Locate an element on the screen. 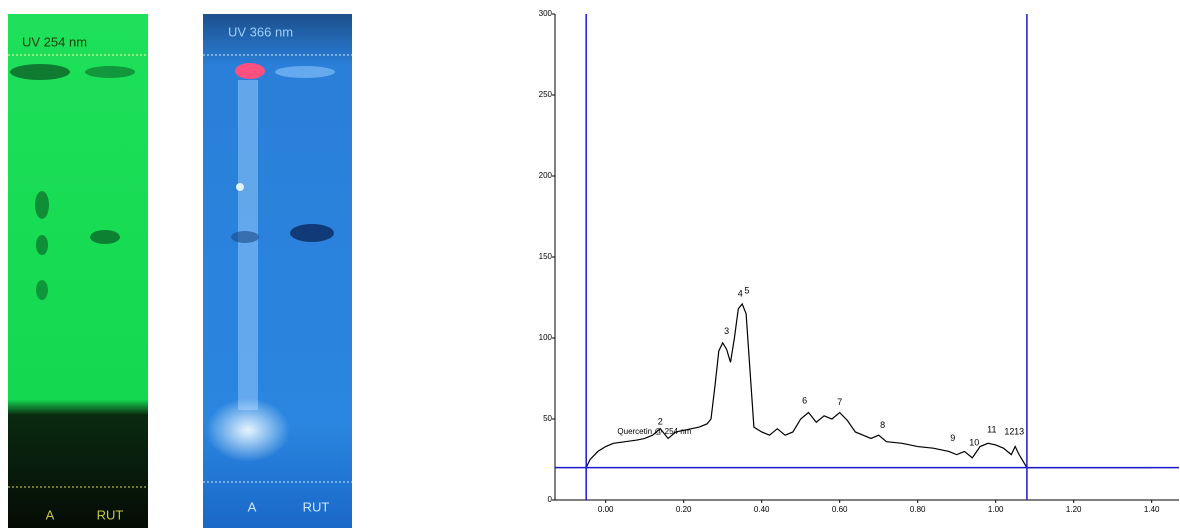 The width and height of the screenshot is (1180, 528). peak-label: 6 is located at coordinates (804, 401).